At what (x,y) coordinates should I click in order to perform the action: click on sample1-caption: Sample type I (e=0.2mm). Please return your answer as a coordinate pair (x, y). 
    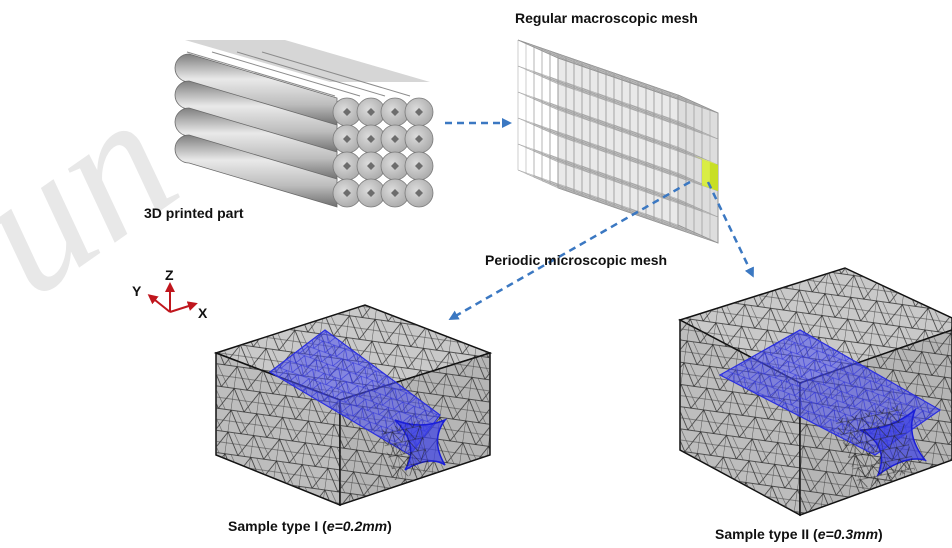
    Looking at the image, I should click on (310, 526).